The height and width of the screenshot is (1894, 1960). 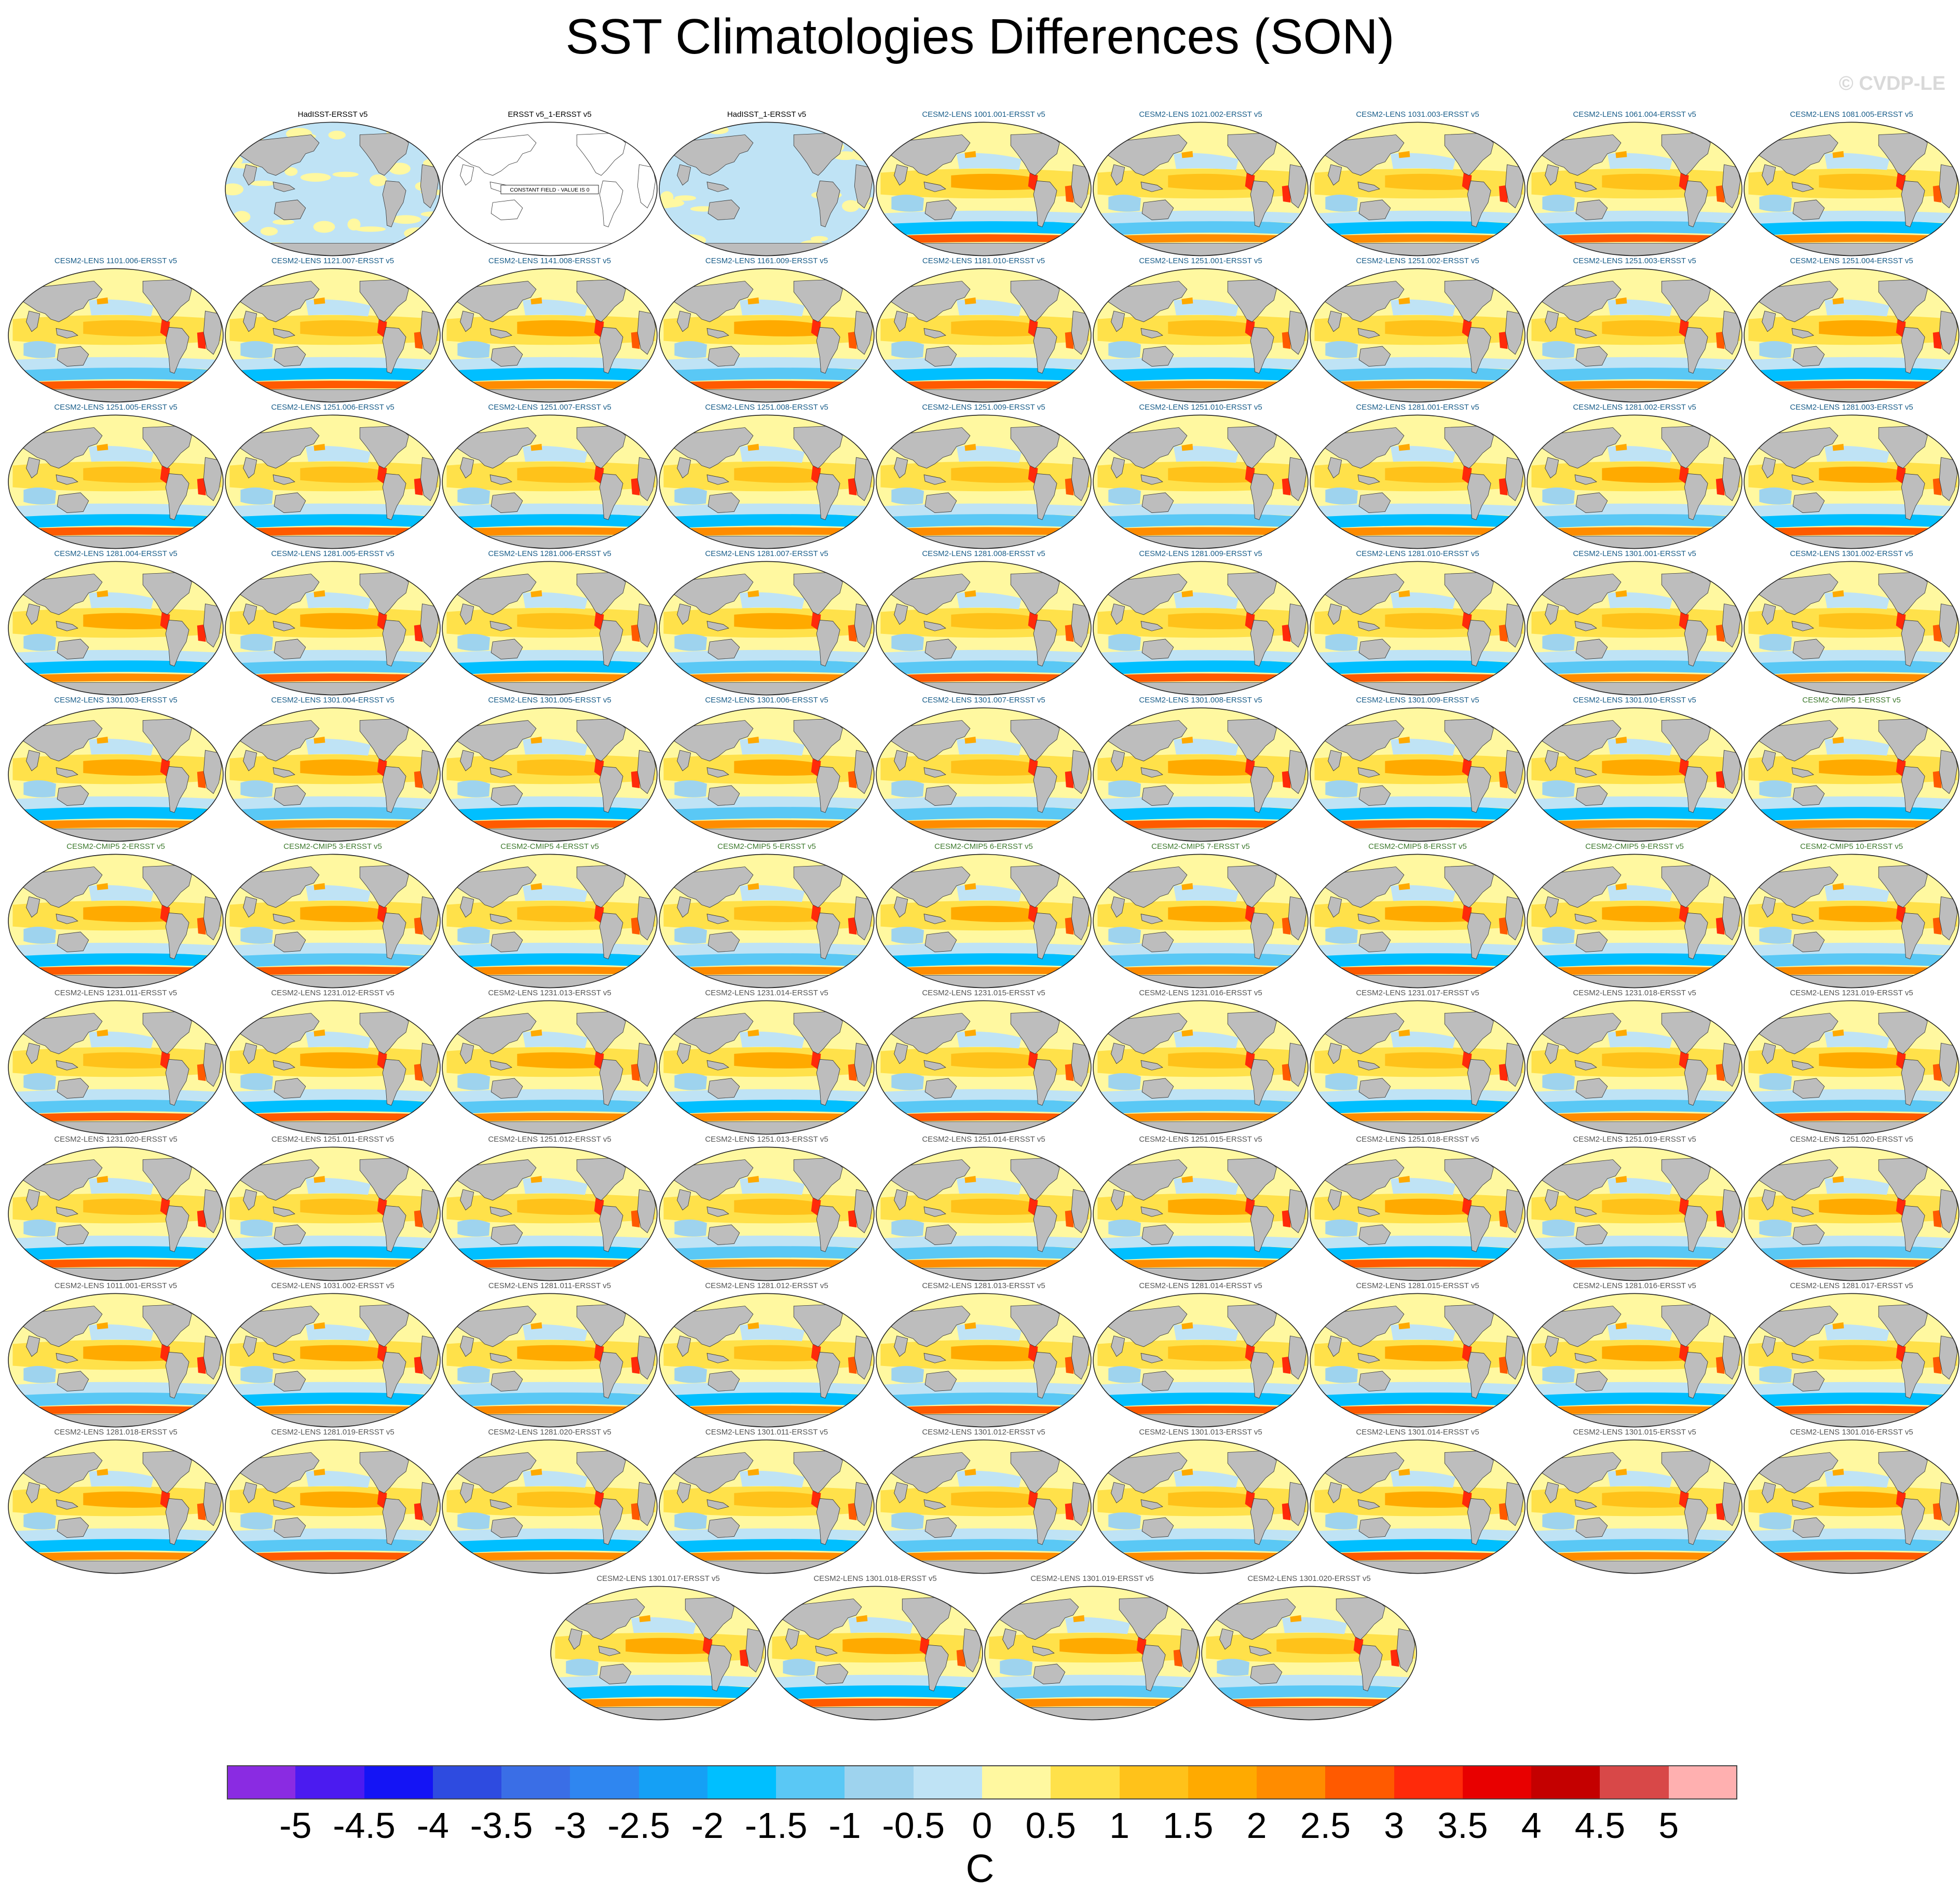 I want to click on map-panel: CESM2-LENS 1281.003-ERSST v5, so click(x=1851, y=477).